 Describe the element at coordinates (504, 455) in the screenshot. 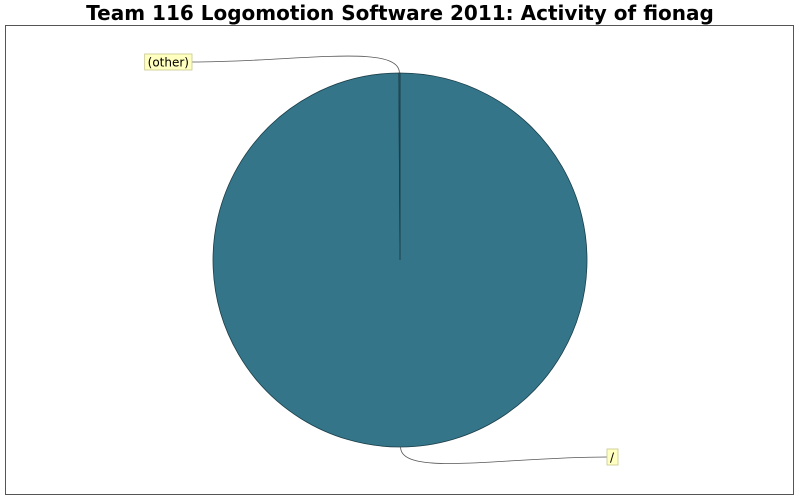

I see `pie-leader-root` at that location.